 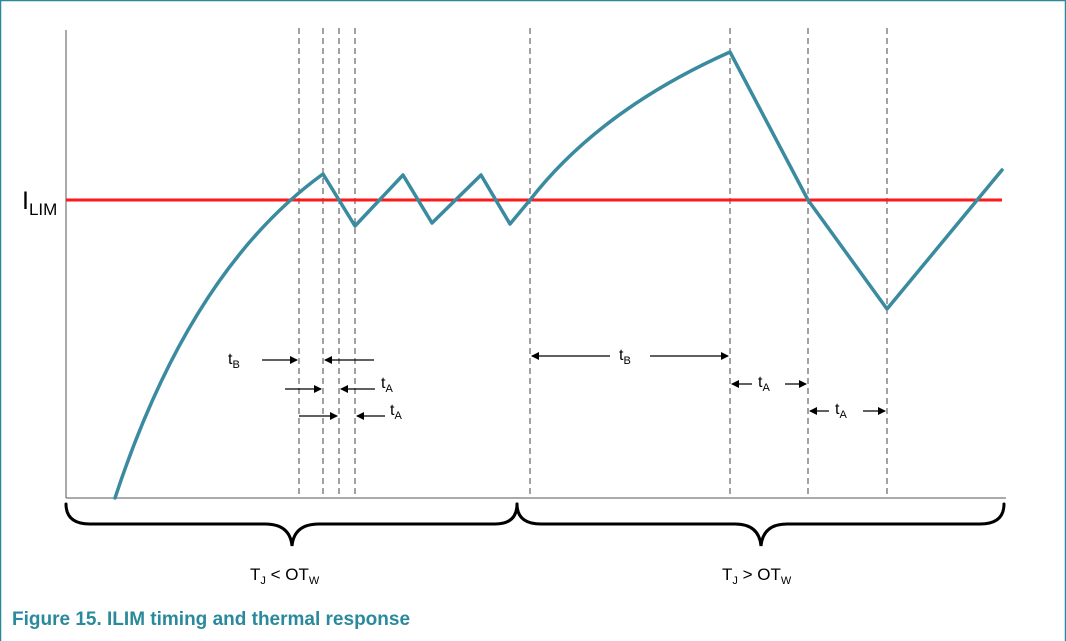 What do you see at coordinates (323, 388) in the screenshot?
I see `left-timing-annotations` at bounding box center [323, 388].